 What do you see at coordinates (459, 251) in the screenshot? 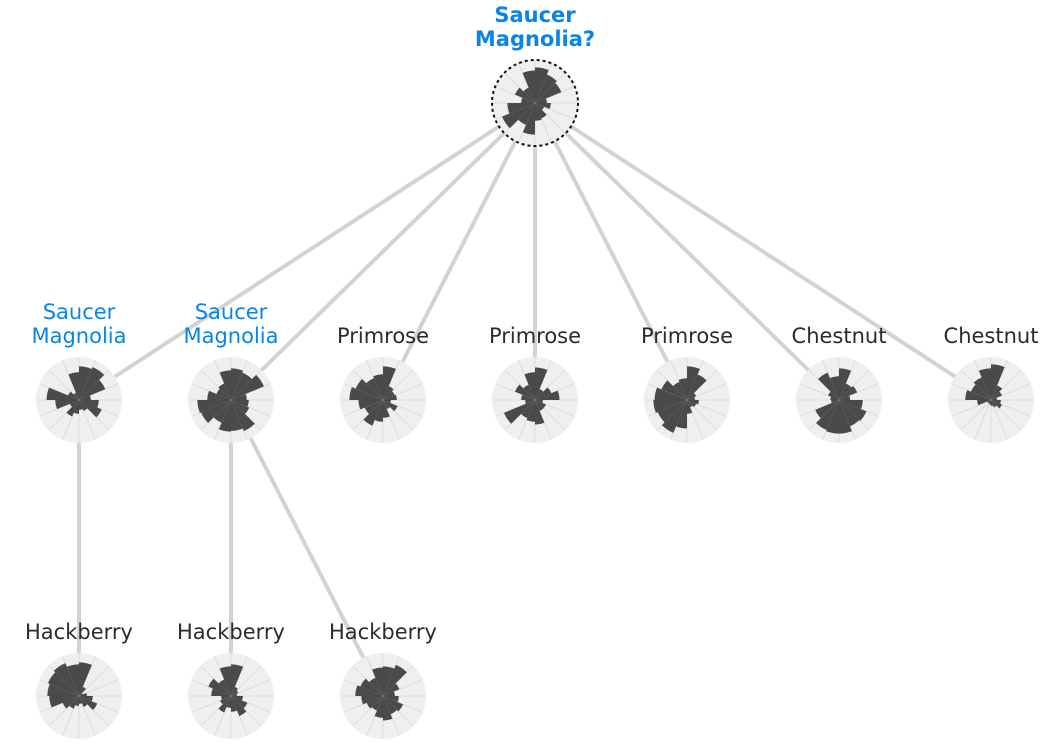
I see `edge-root-n3` at bounding box center [459, 251].